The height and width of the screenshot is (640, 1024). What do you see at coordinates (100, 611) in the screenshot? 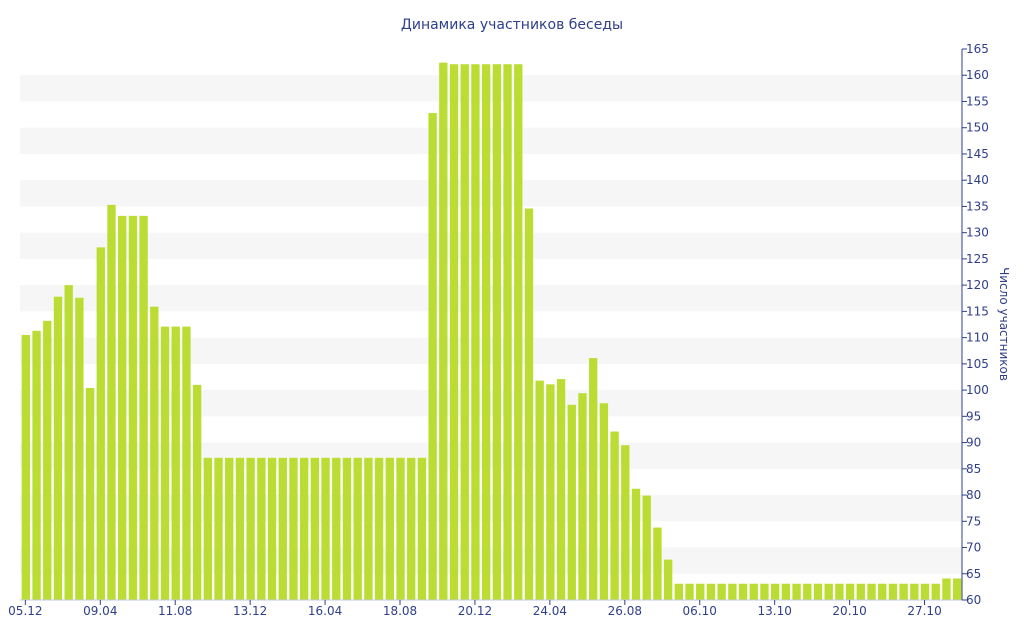
I see `x-tick-label: 09.04` at bounding box center [100, 611].